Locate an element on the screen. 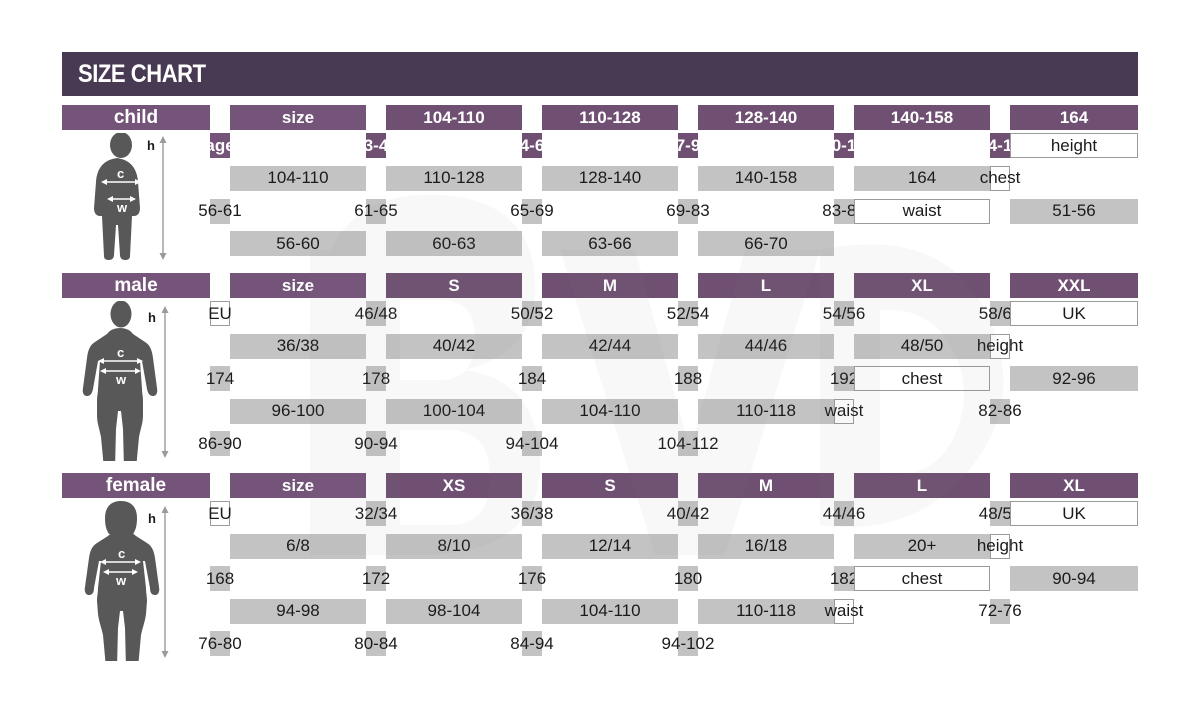 The image size is (1200, 727). column-header-cell: XXL is located at coordinates (1074, 285).